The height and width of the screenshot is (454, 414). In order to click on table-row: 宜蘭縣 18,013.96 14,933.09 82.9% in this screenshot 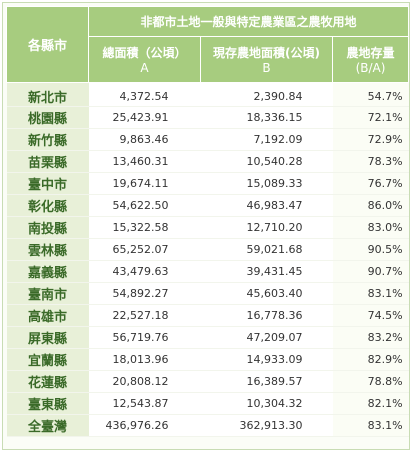, I will do `click(207, 359)`.